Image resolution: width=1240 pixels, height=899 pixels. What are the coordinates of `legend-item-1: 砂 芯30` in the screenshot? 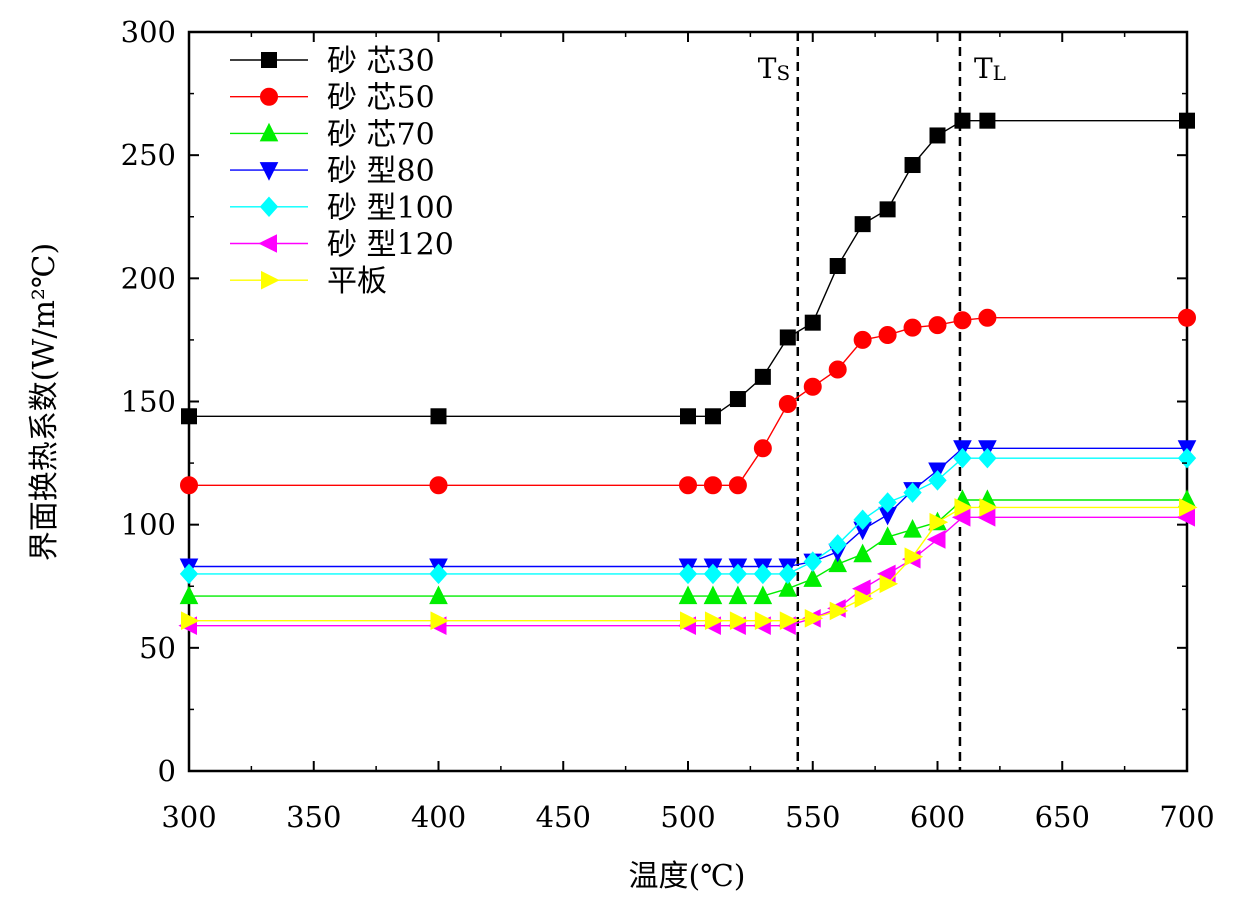 It's located at (332, 61).